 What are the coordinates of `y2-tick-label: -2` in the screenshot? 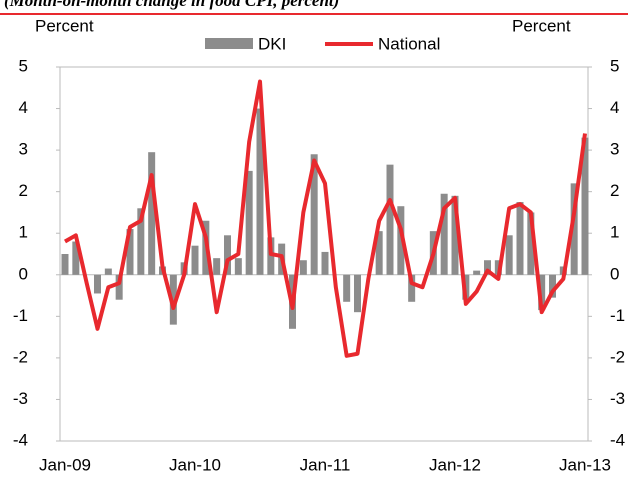 It's located at (617, 356).